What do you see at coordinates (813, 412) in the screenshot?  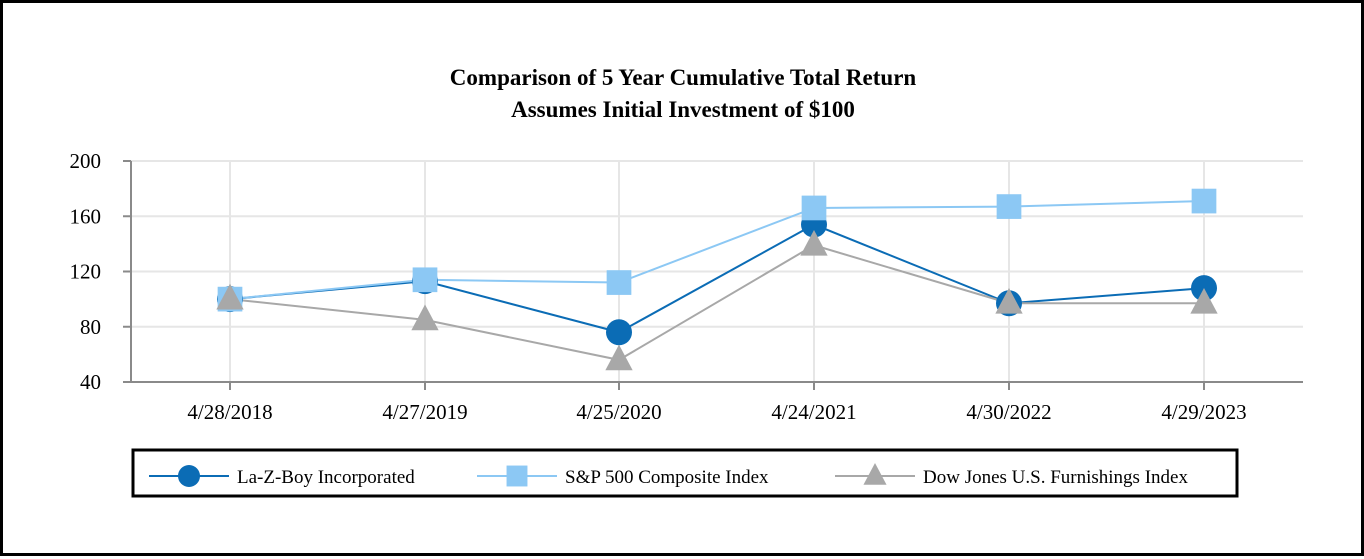 I see `x-tick-label: 4/24/2021` at bounding box center [813, 412].